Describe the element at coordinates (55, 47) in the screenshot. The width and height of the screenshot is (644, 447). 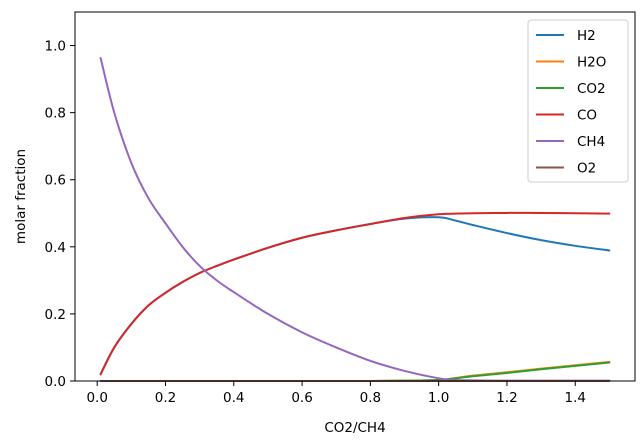
I see `y-tick-label: 1.0` at that location.